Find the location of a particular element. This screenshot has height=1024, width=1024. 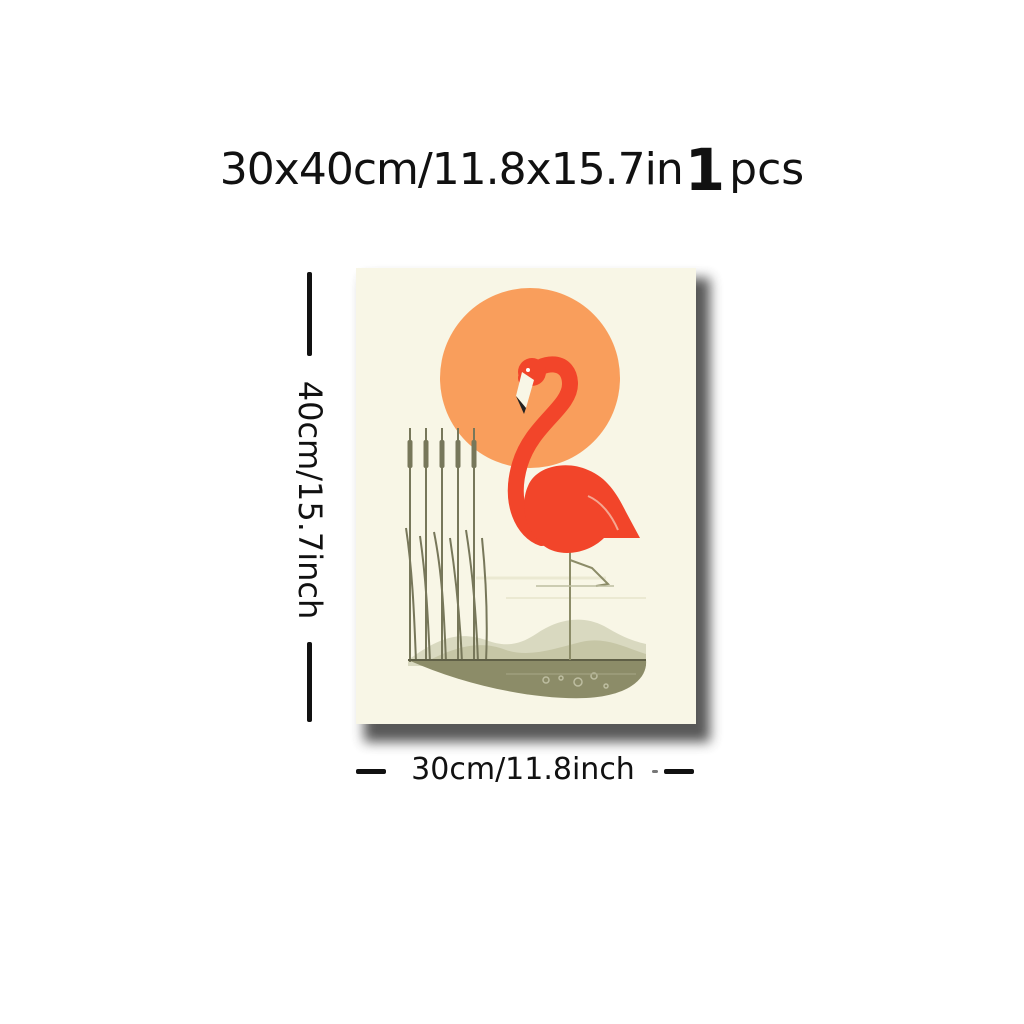

height-dimension-line-bottom is located at coordinates (309, 682).